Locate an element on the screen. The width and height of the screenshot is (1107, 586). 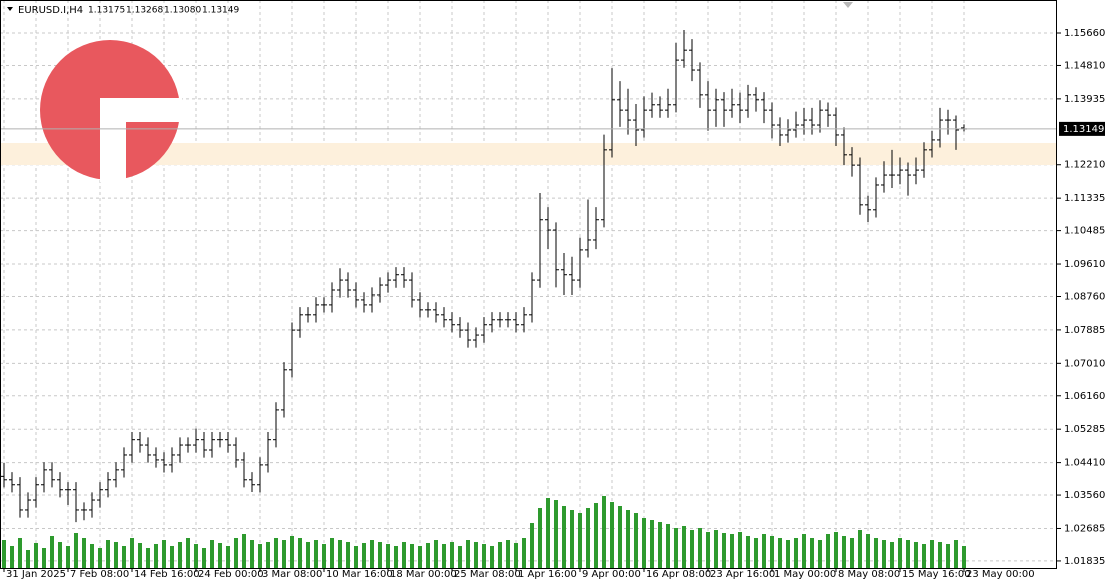
y-tick-label: 1.09610 is located at coordinates (1084, 264).